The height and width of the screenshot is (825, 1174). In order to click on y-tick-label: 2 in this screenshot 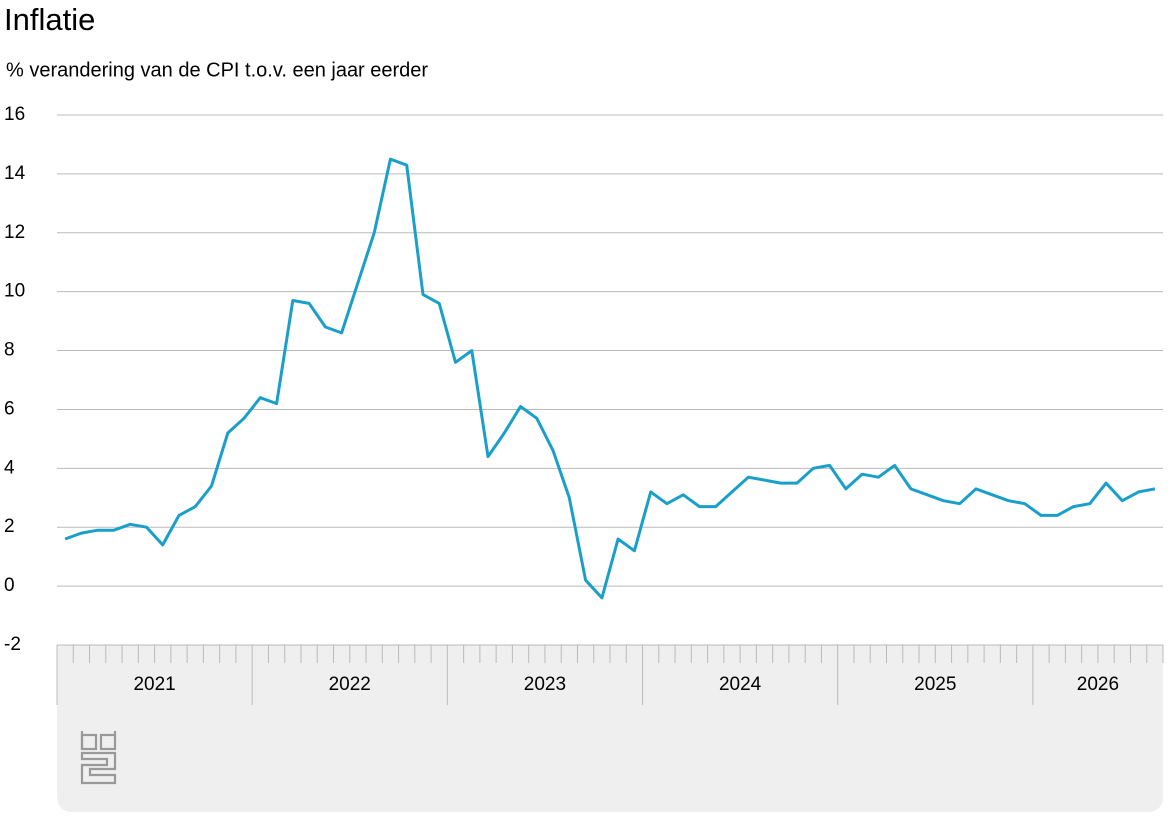, I will do `click(9, 526)`.